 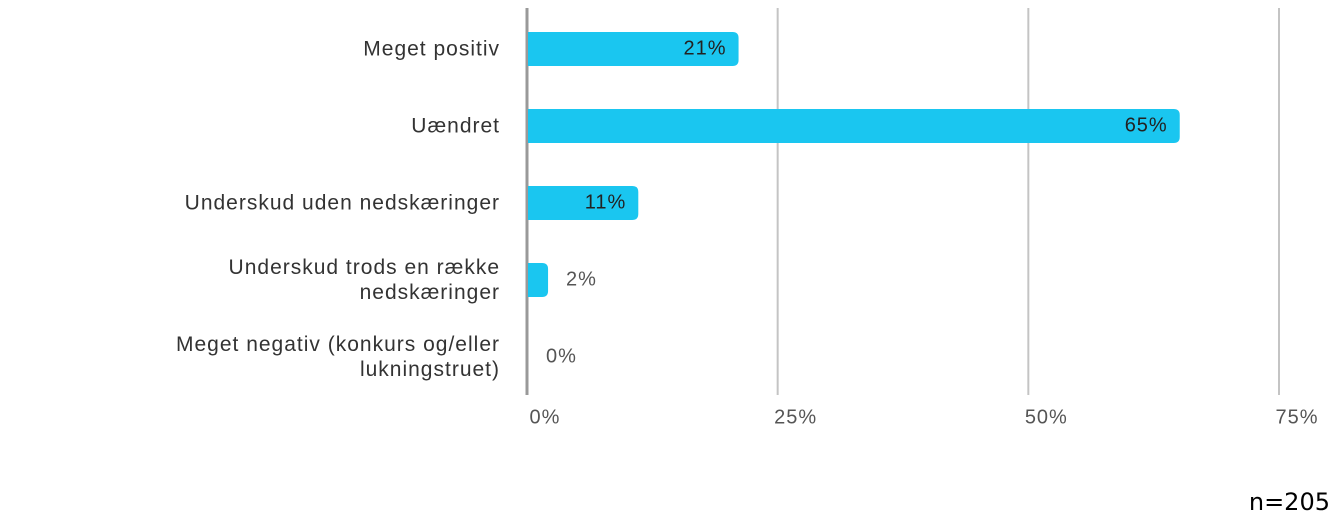 I want to click on category-label: Meget positiv, so click(x=431, y=49).